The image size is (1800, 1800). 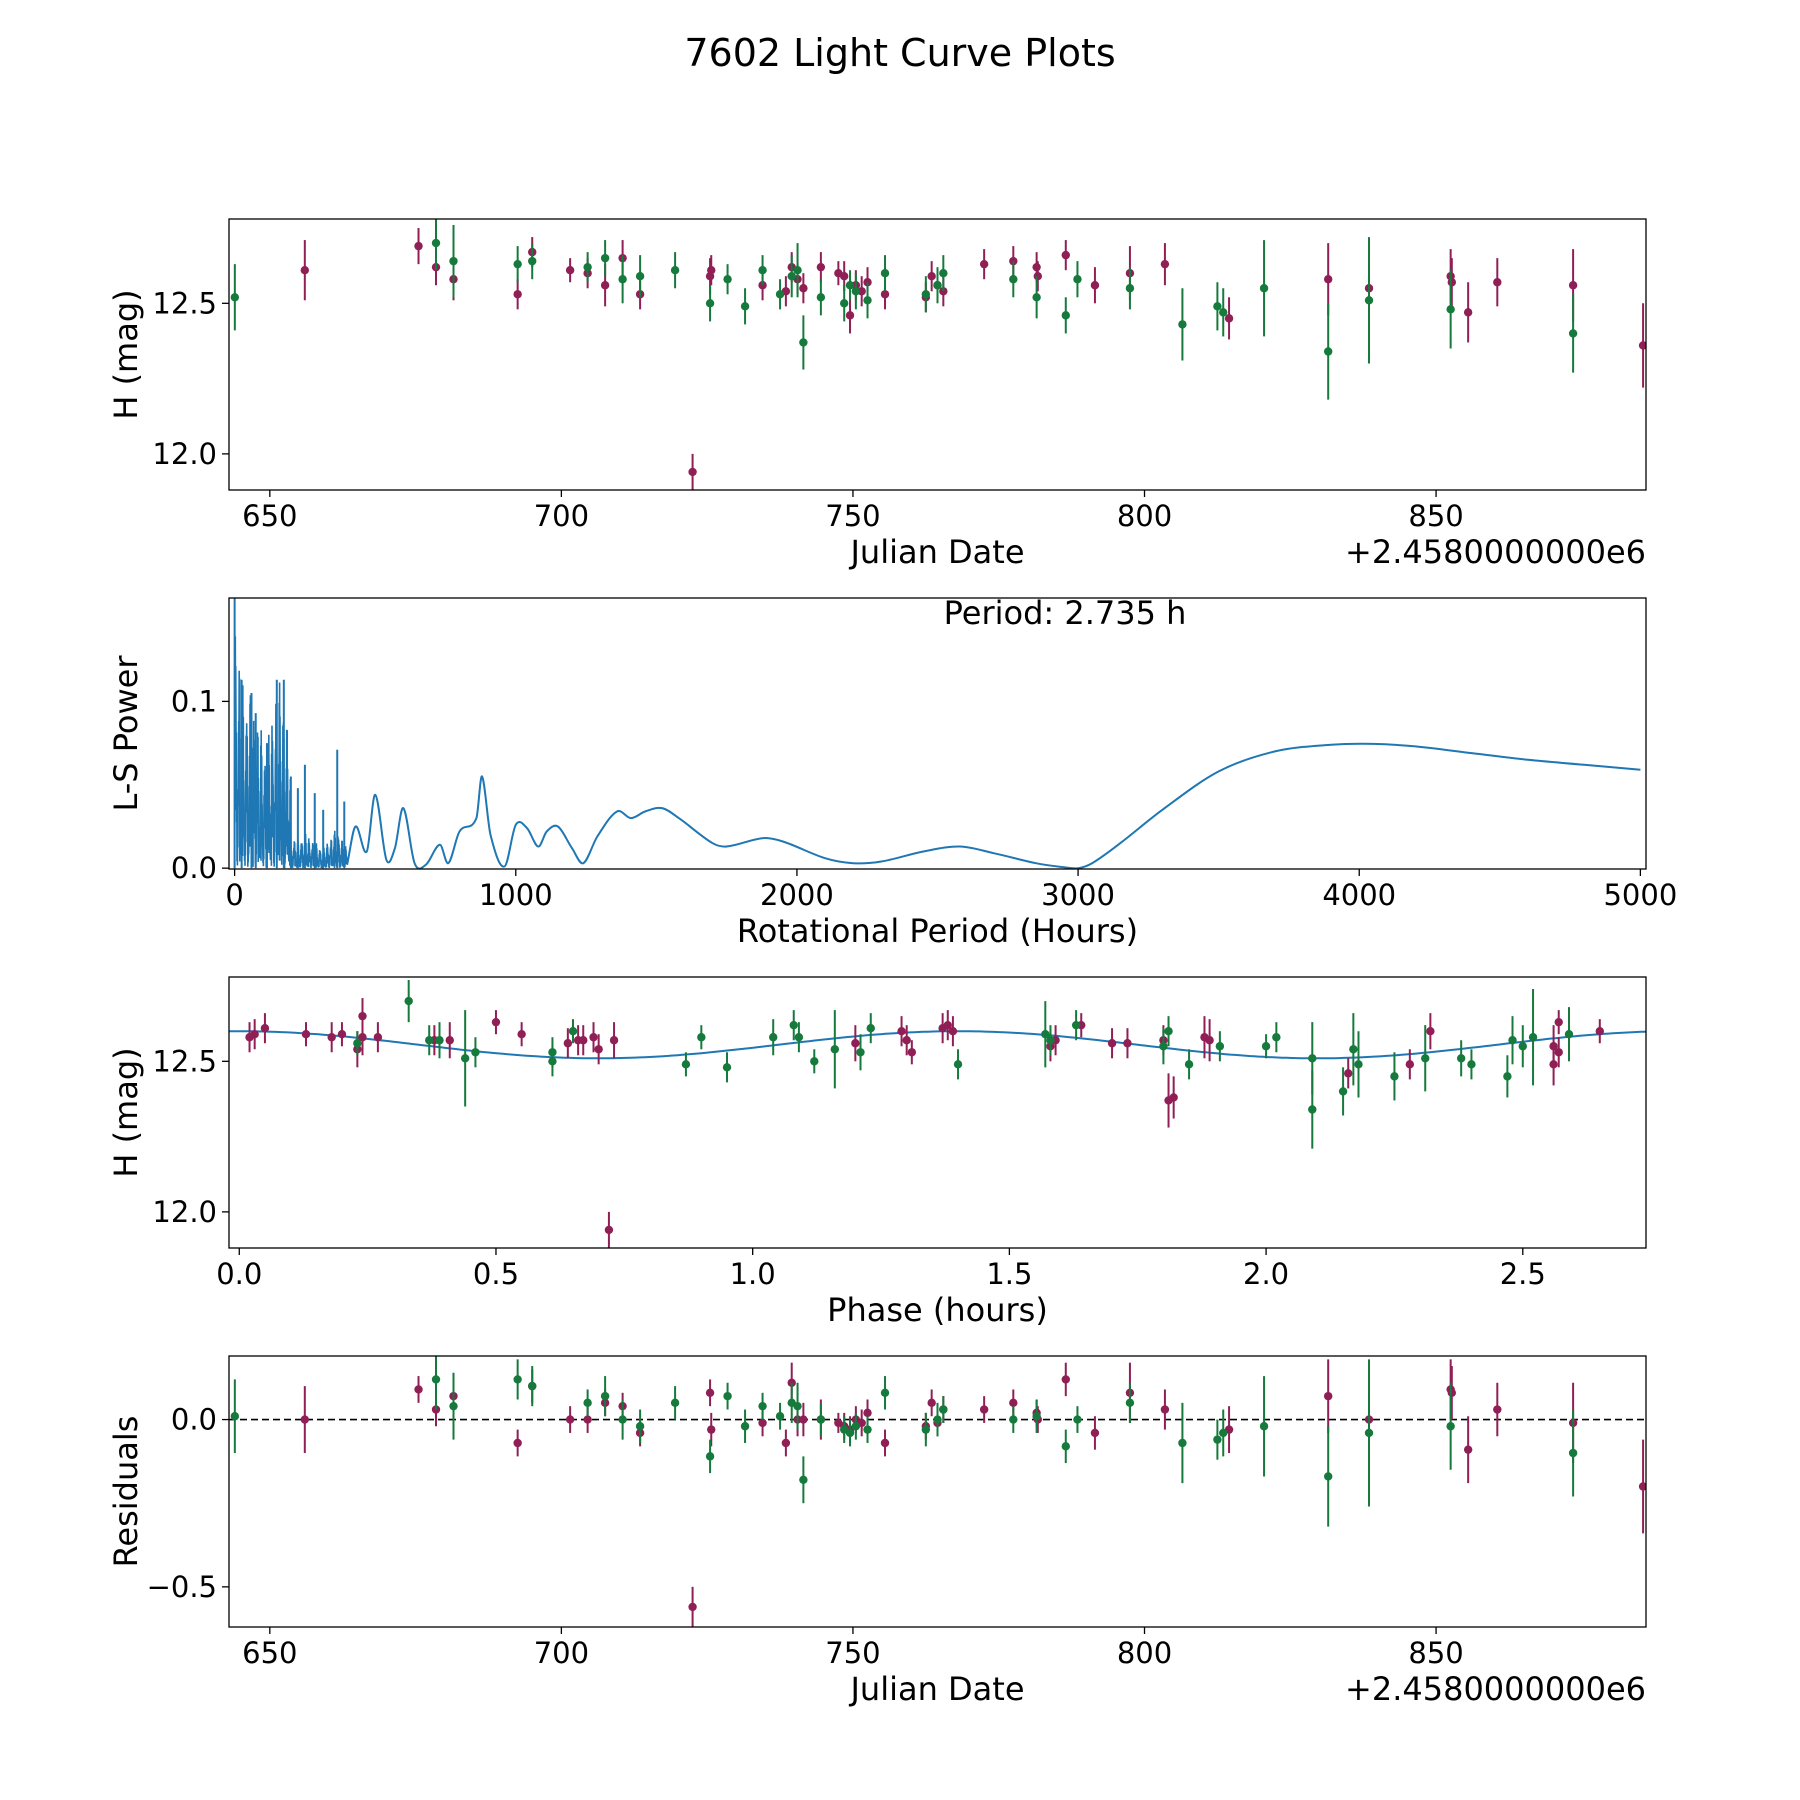 I want to click on x-tick-label: 2000, so click(x=797, y=895).